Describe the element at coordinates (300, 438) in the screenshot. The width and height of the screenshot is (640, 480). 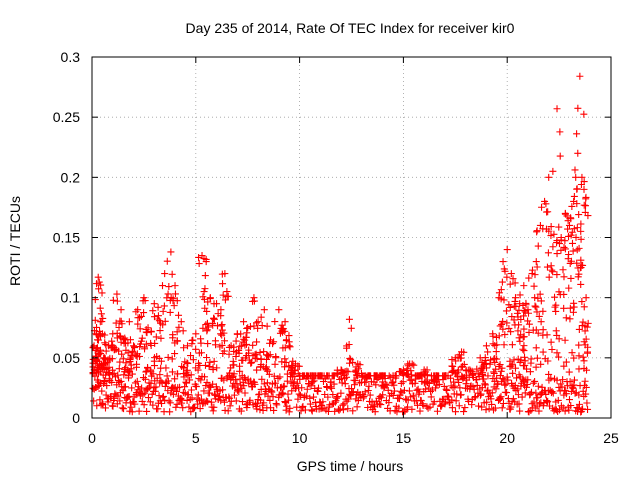
I see `x-tick-label: 10` at that location.